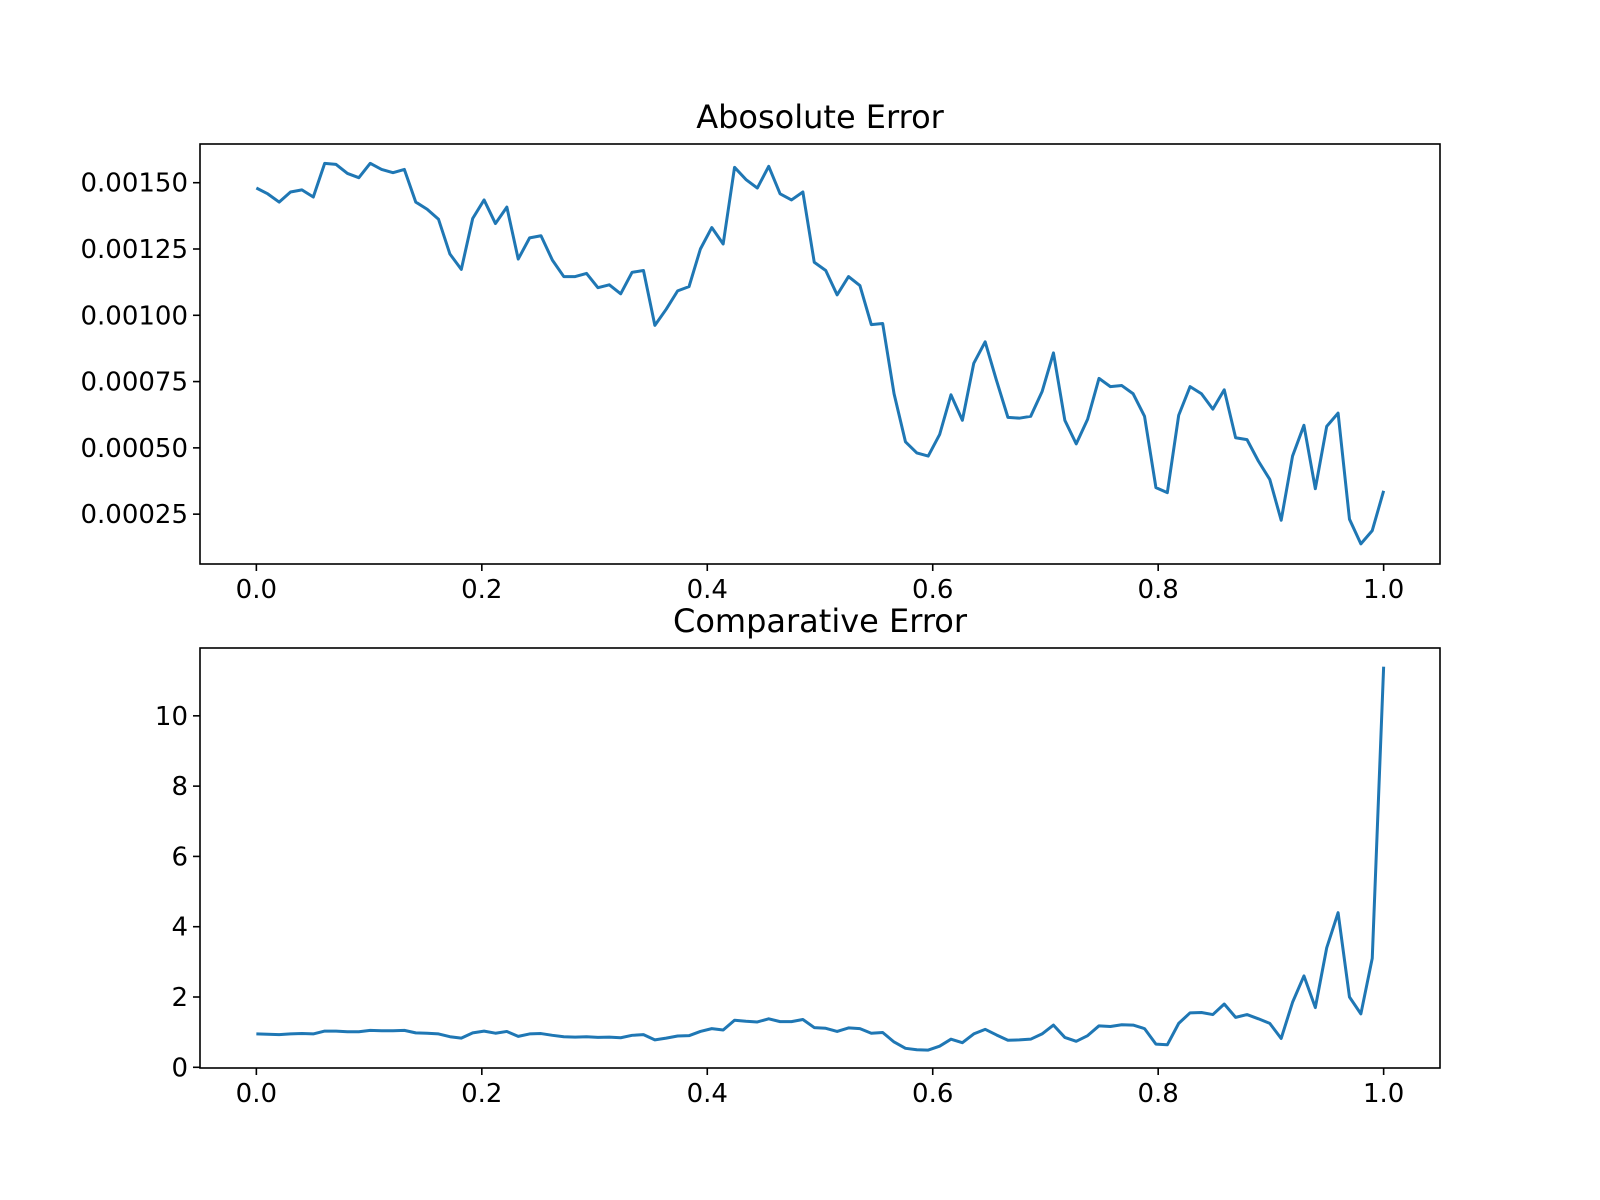 The image size is (1600, 1200). I want to click on y-tick-label: 0.00100, so click(134, 316).